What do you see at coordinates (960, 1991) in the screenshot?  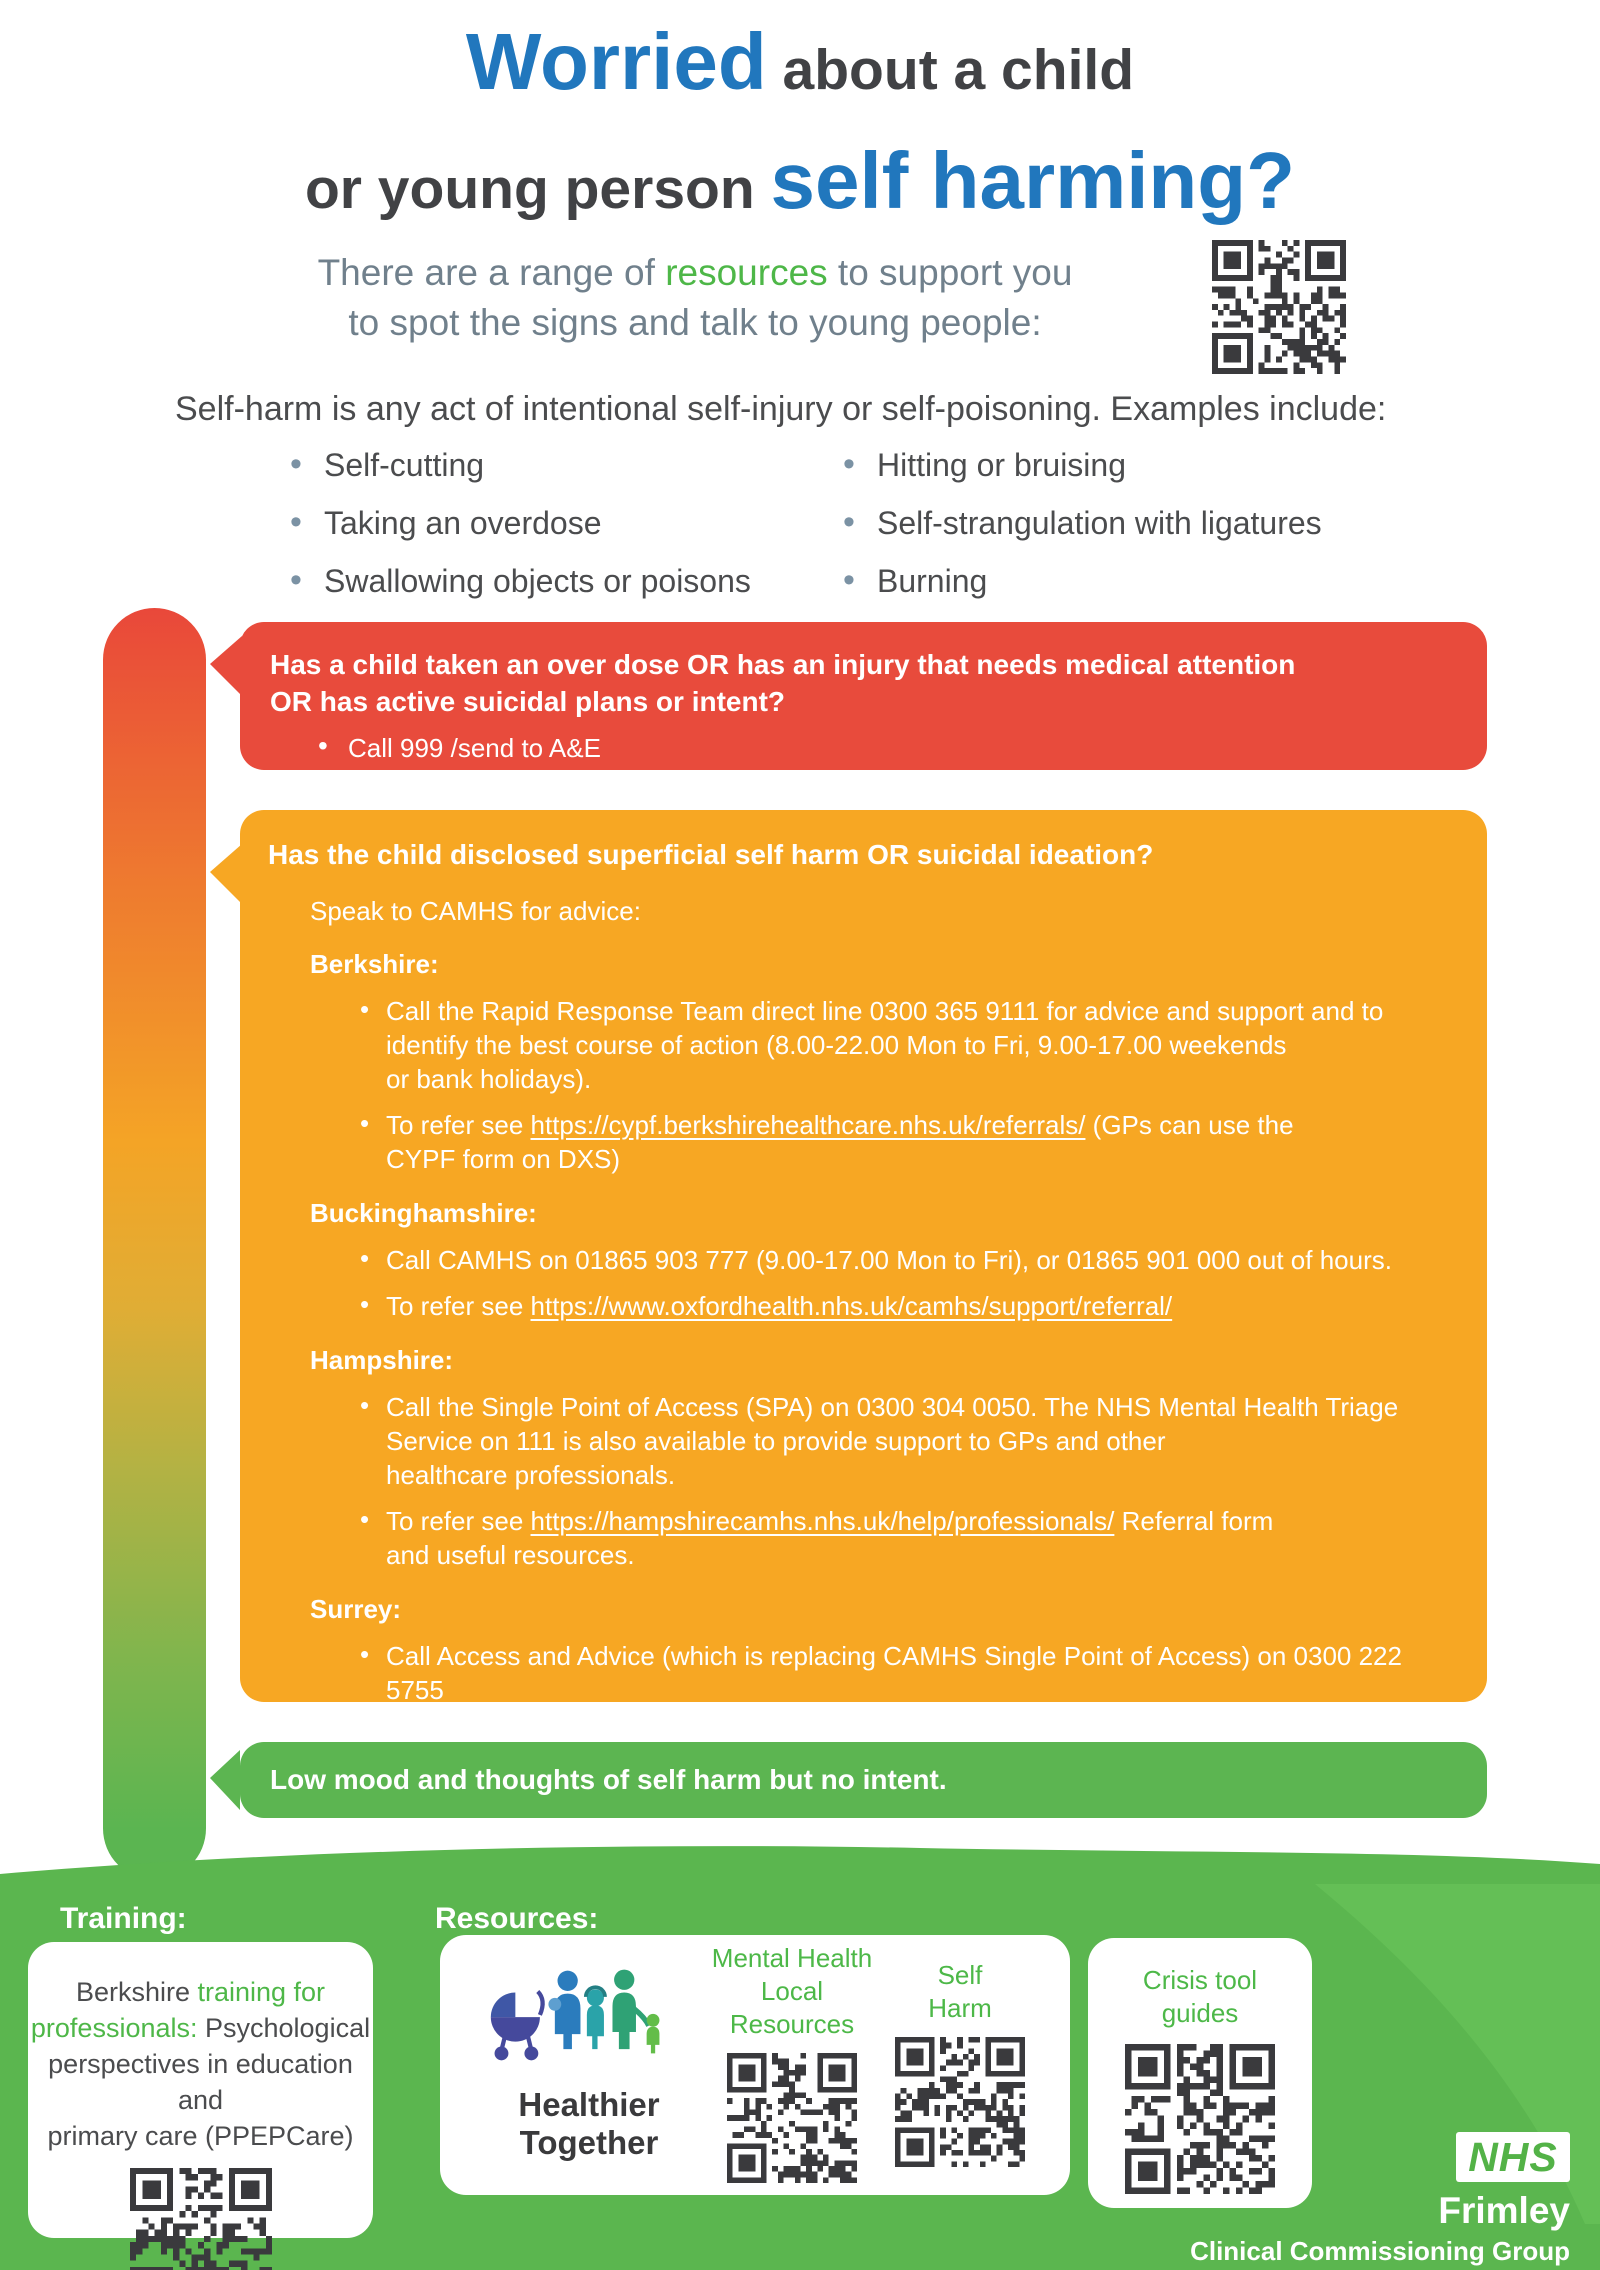 I see `qr-label: Self Harm` at bounding box center [960, 1991].